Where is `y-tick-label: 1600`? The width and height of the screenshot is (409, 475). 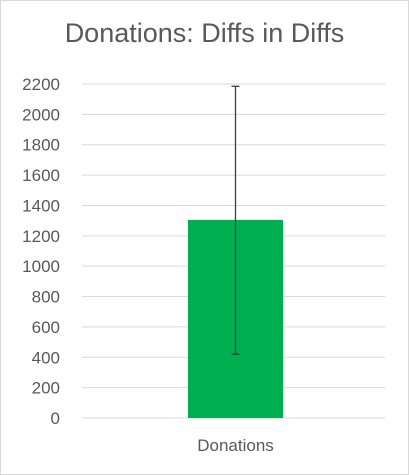
y-tick-label: 1600 is located at coordinates (41, 175).